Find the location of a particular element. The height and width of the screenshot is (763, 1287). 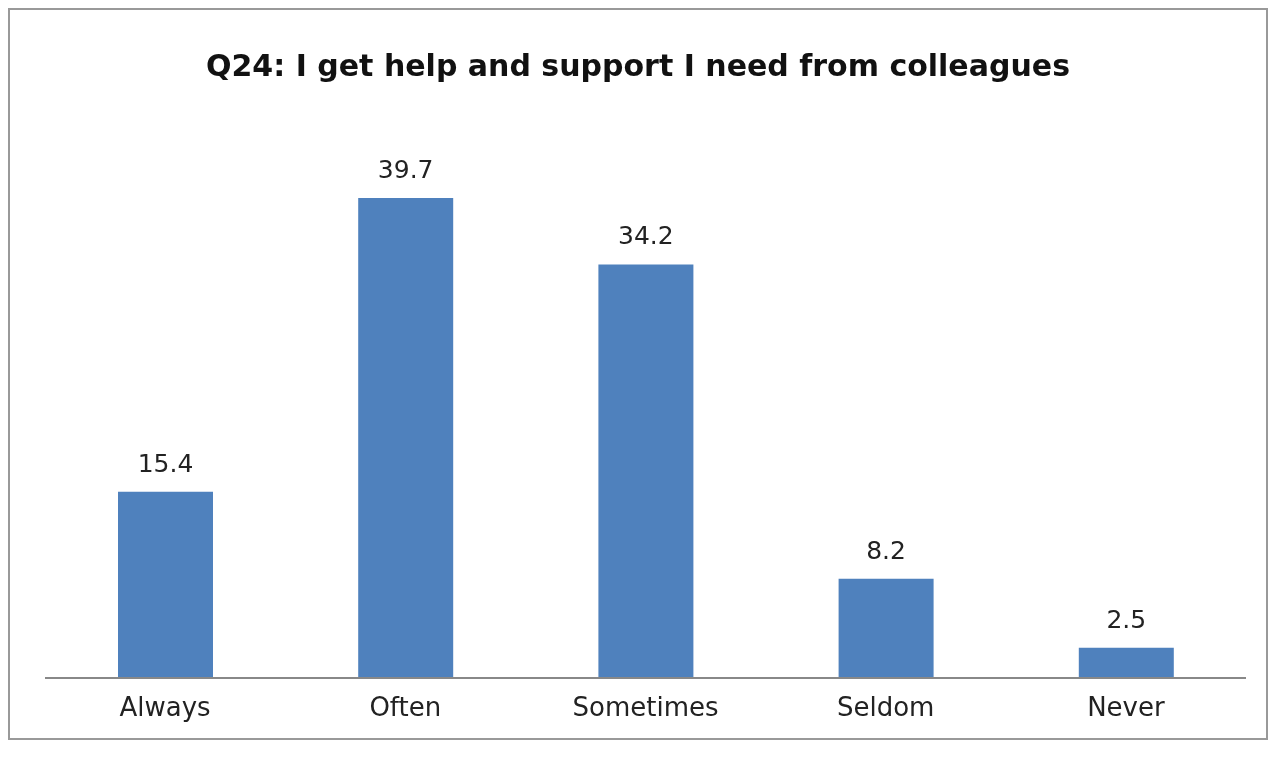

x-tick-label: Never is located at coordinates (1126, 707).